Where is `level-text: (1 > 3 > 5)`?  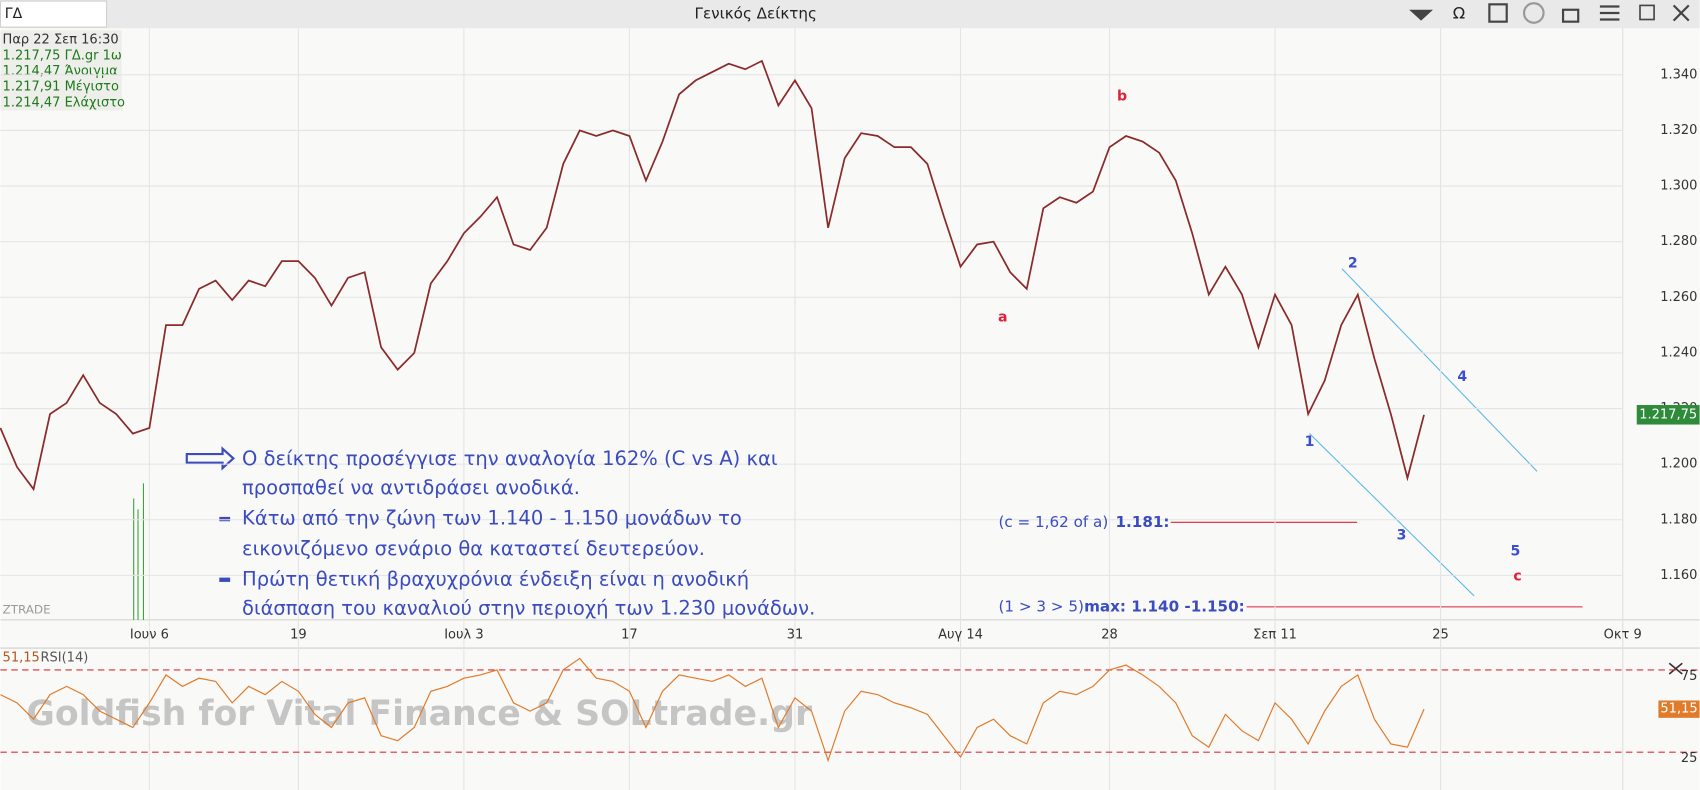
level-text: (1 > 3 > 5) is located at coordinates (1040, 606).